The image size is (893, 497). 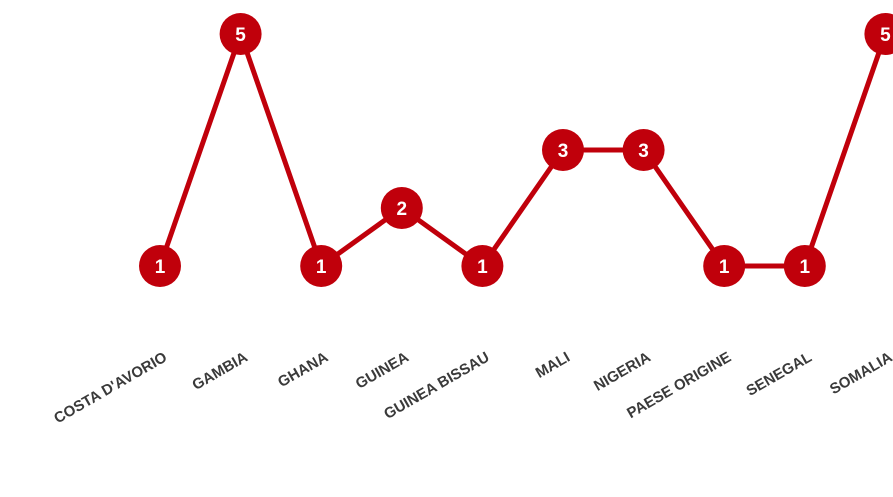 I want to click on data-point: 2, so click(x=401, y=208).